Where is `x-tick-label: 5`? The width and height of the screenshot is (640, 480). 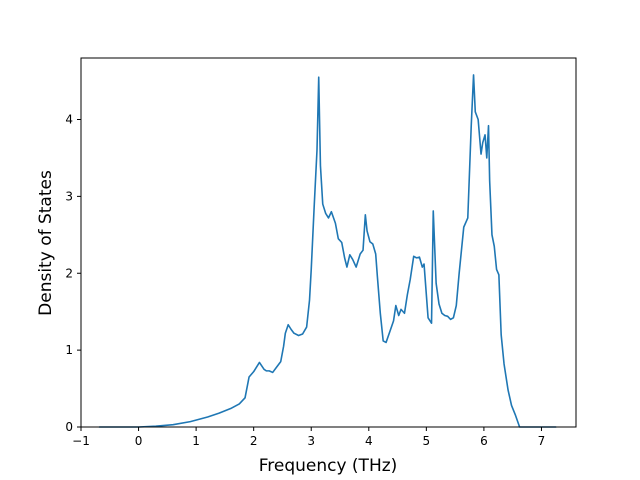 x-tick-label: 5 is located at coordinates (427, 441).